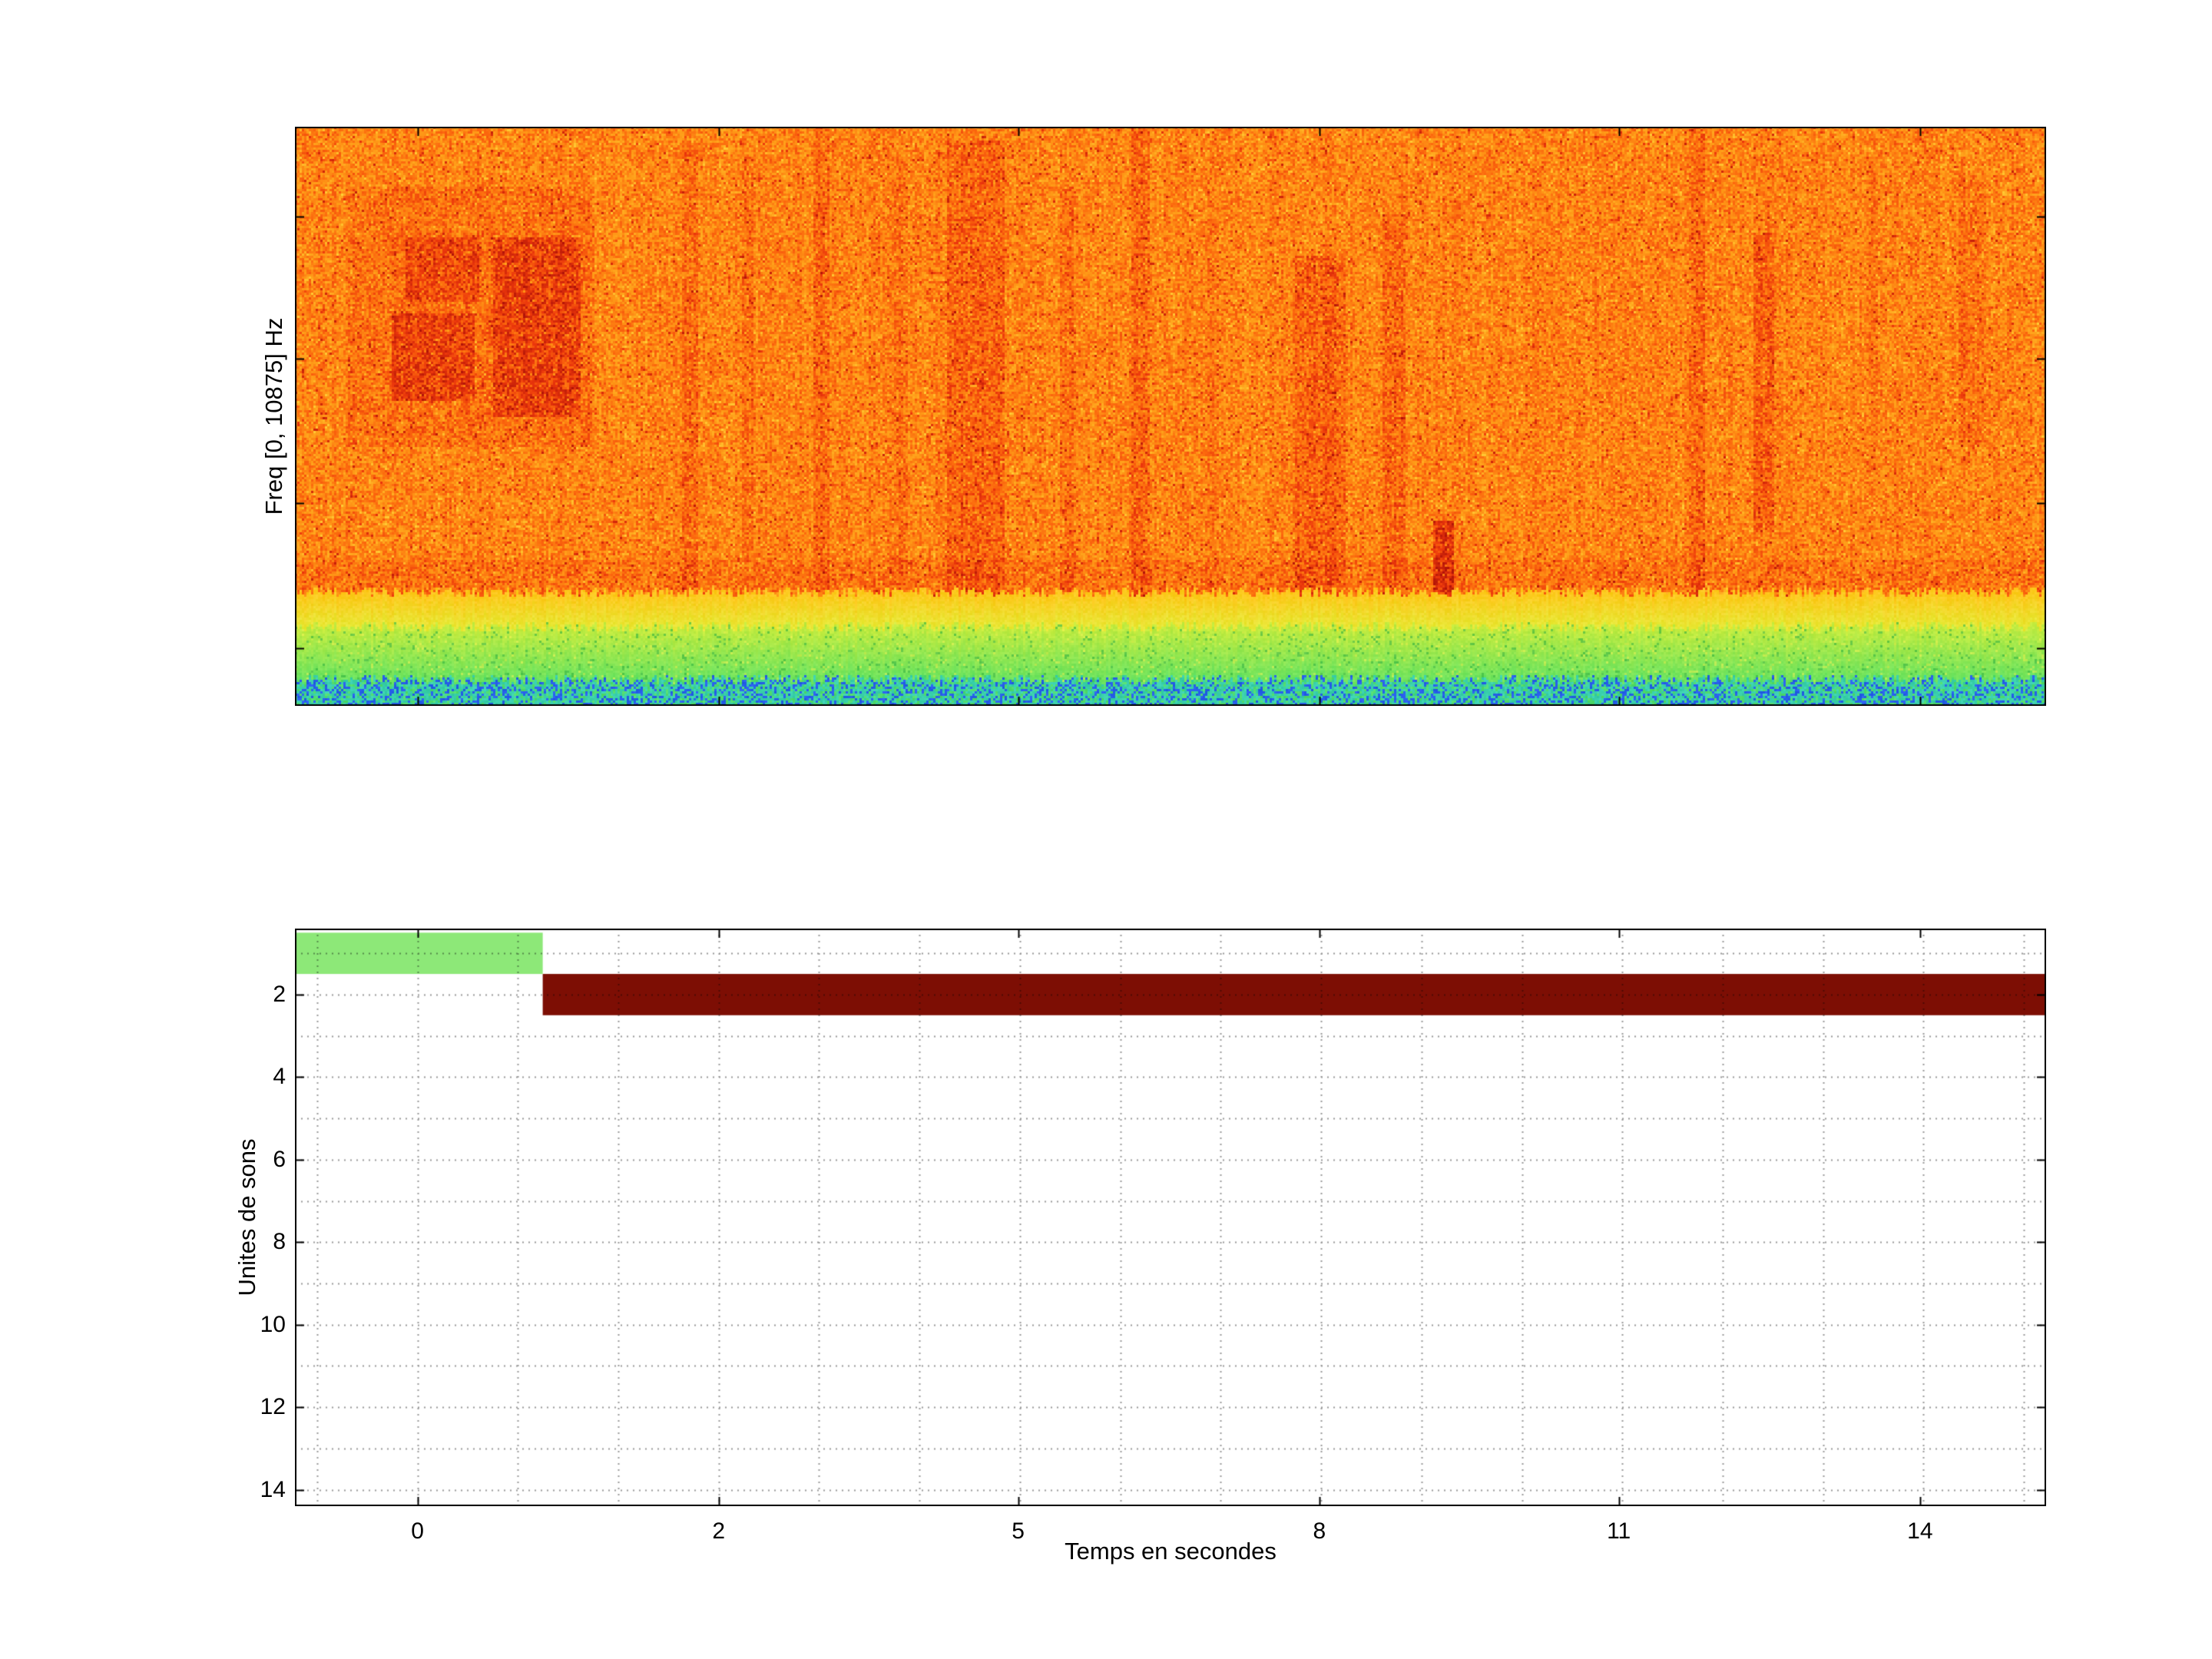  I want to click on x-tick-label: 14, so click(1920, 1531).